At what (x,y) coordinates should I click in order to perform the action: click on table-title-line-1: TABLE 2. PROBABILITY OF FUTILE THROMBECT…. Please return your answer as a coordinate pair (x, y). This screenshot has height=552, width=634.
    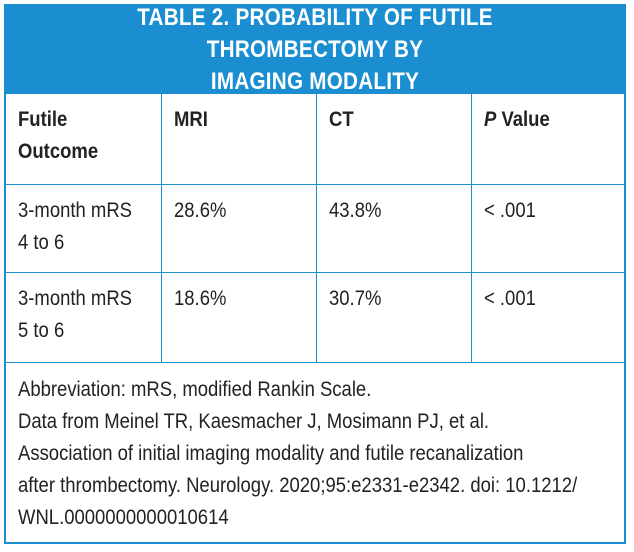
    Looking at the image, I should click on (315, 33).